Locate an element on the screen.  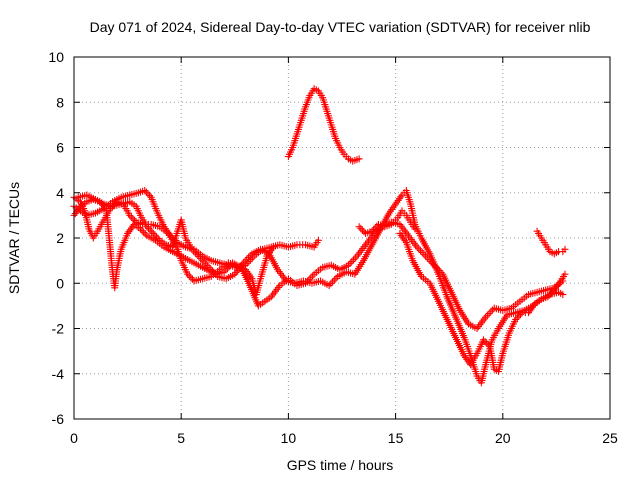
y-tick-label: 0 is located at coordinates (60, 283).